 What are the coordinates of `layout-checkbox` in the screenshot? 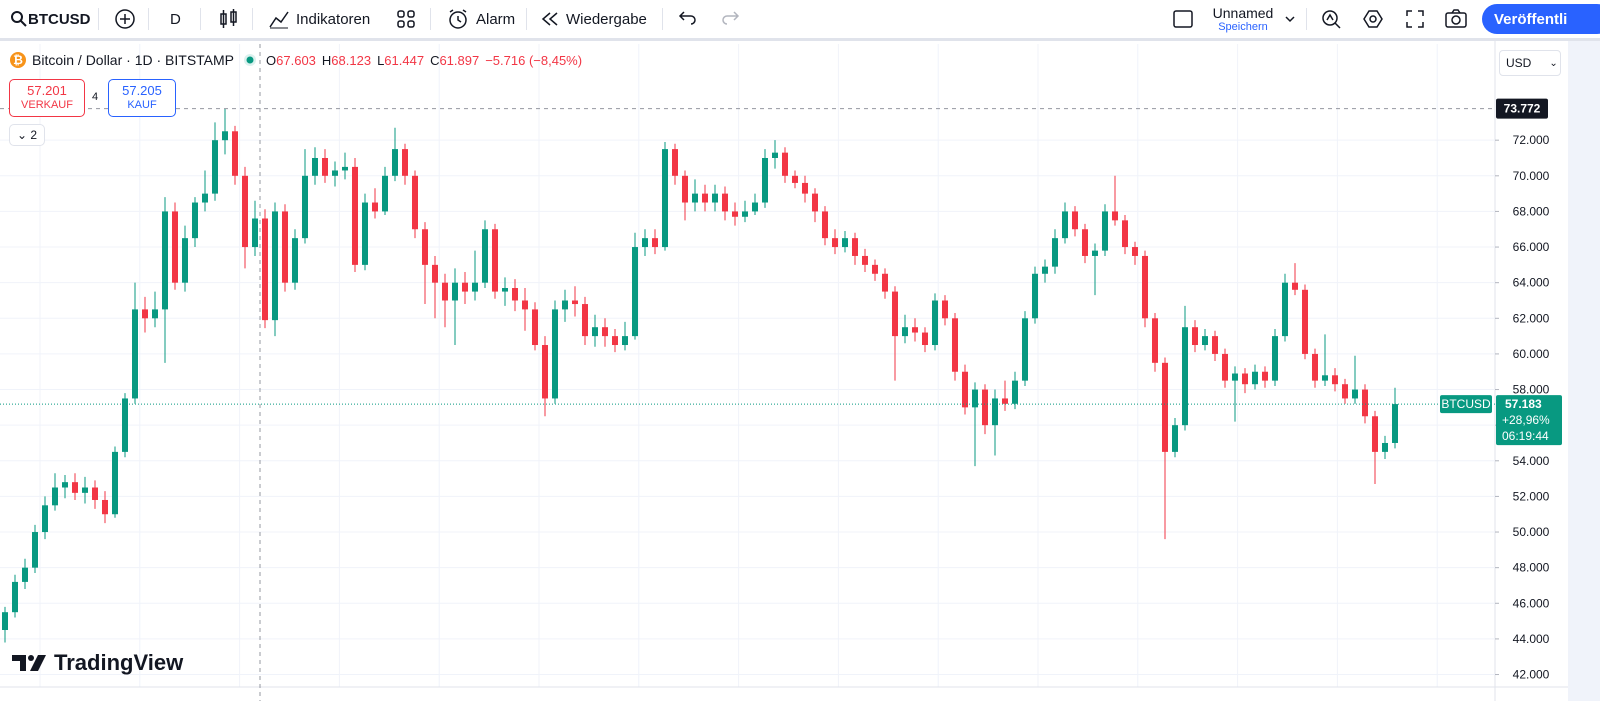 It's located at (1183, 19).